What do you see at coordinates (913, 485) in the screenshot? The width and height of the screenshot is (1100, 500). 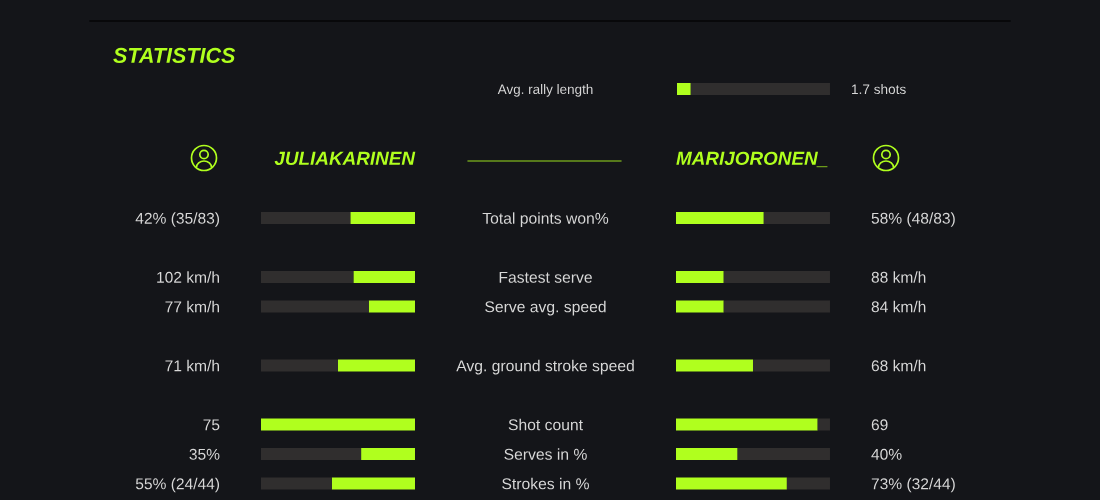 I see `text: 73% (32/44)` at bounding box center [913, 485].